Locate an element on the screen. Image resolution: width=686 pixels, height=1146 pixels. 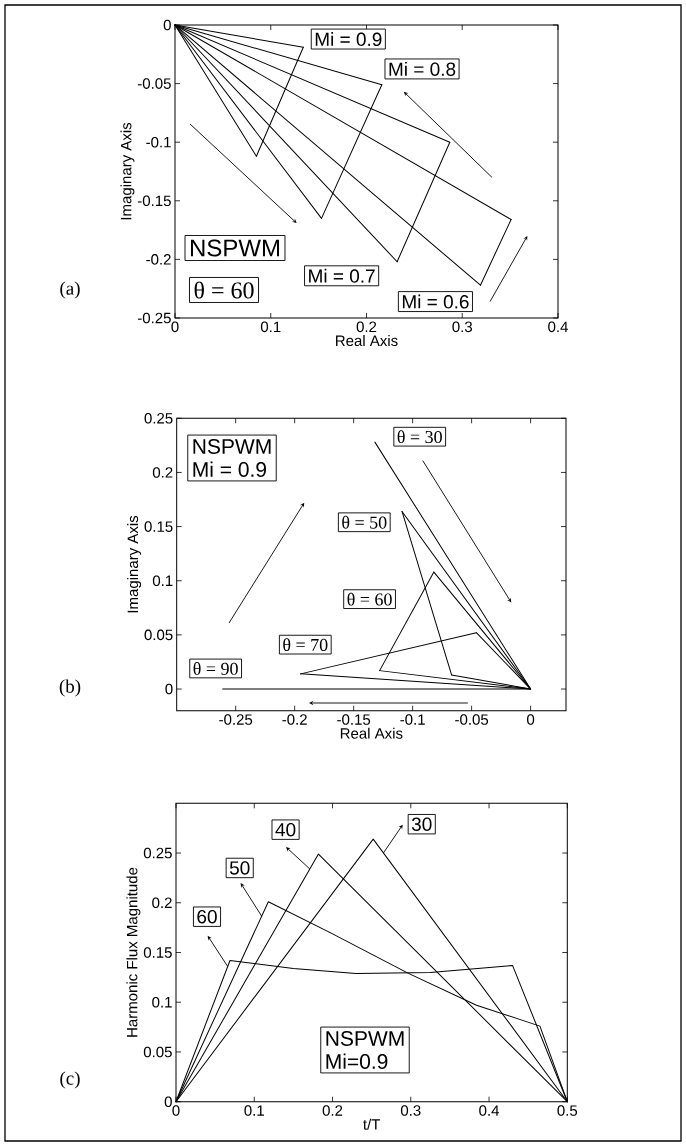
annotation: θ = 90 is located at coordinates (215, 668).